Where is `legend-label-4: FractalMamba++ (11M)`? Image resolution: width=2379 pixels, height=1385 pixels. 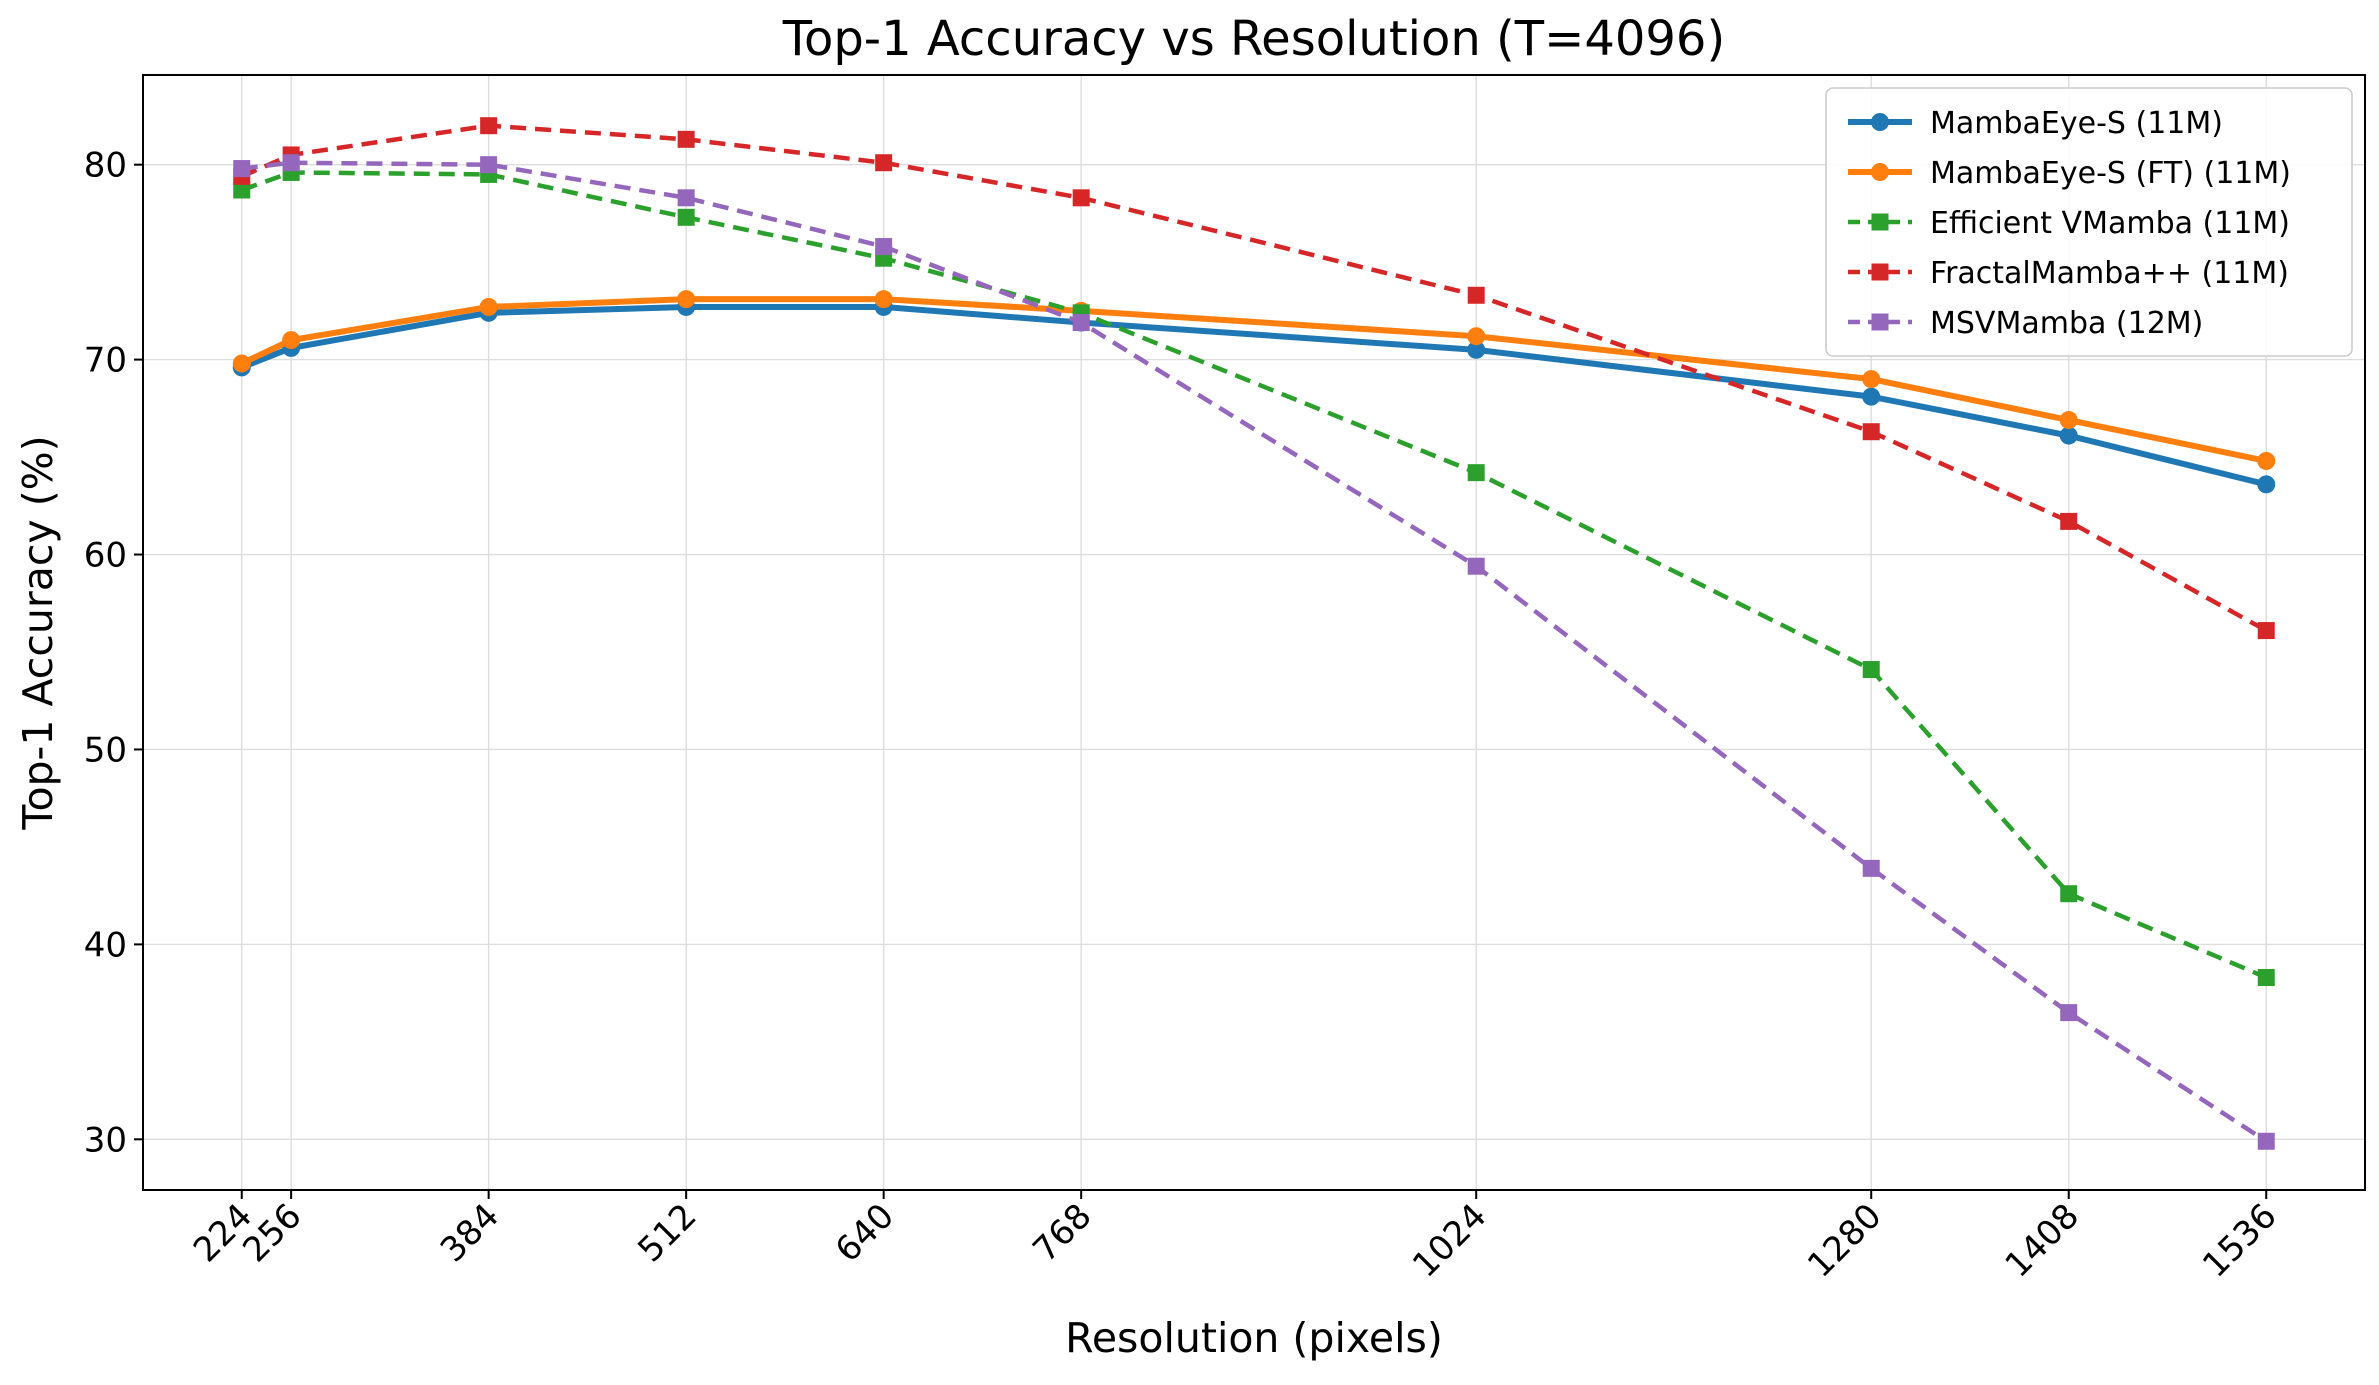 legend-label-4: FractalMamba++ (11M) is located at coordinates (2109, 273).